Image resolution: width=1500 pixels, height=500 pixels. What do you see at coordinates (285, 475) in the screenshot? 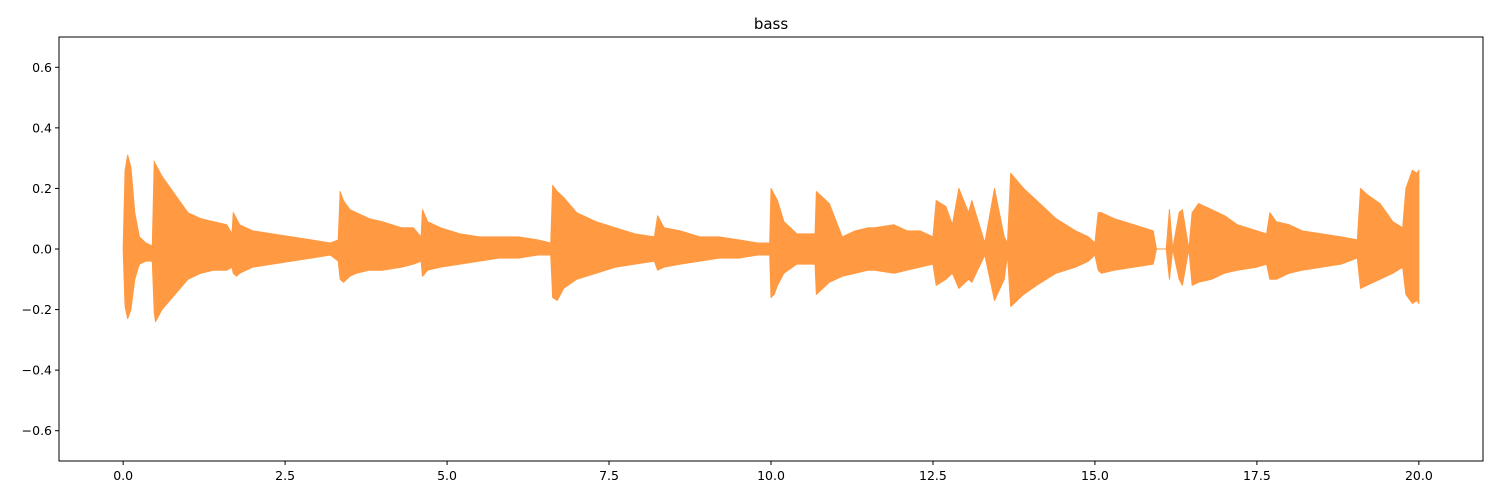
I see `x-tick-label: 2.5` at bounding box center [285, 475].